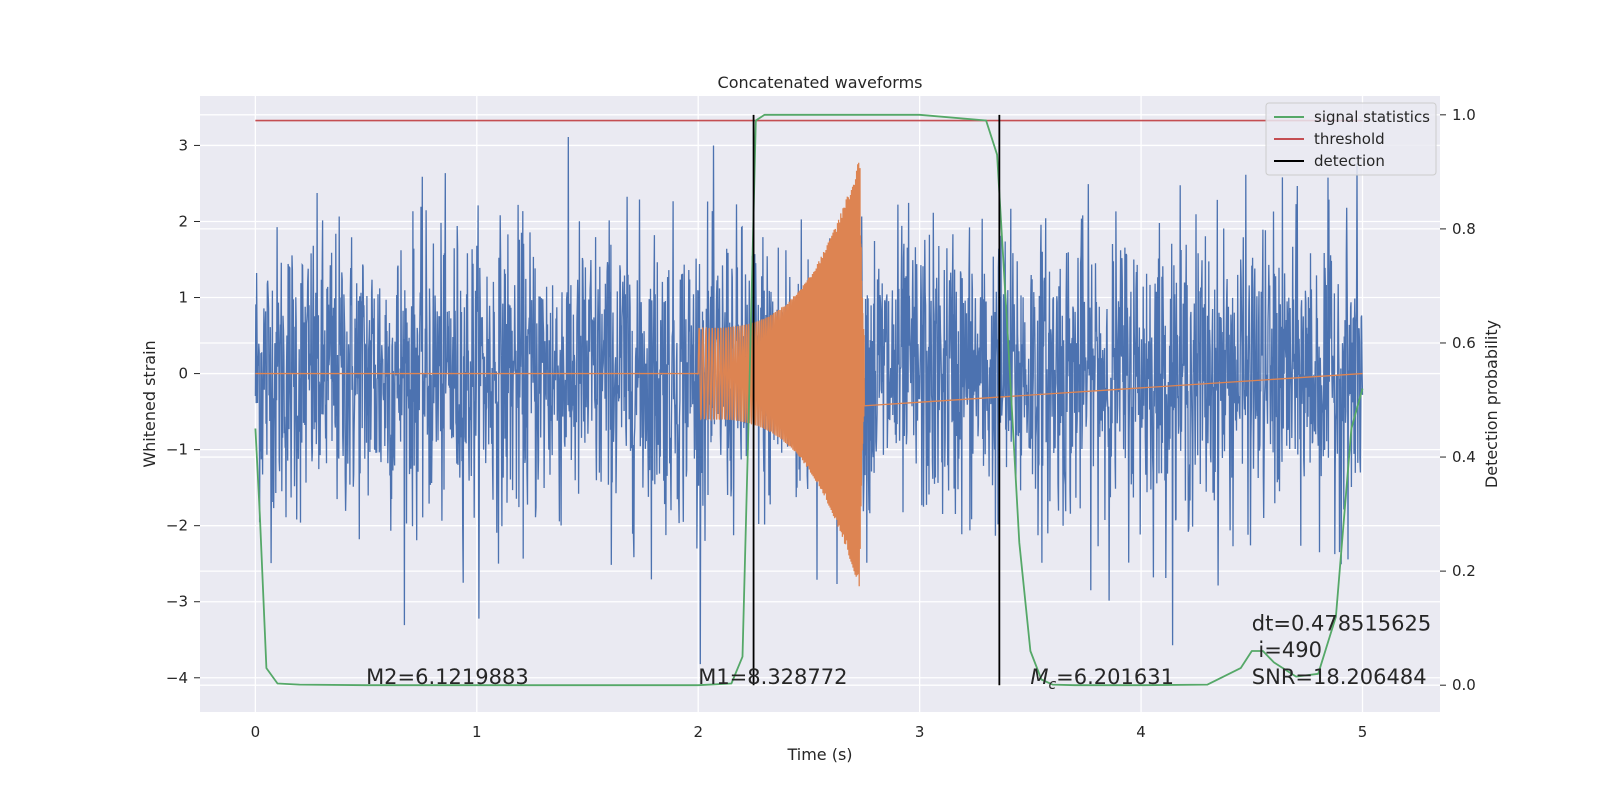 The height and width of the screenshot is (800, 1600). Describe the element at coordinates (1372, 117) in the screenshot. I see `legend-label: signal statistics` at that location.